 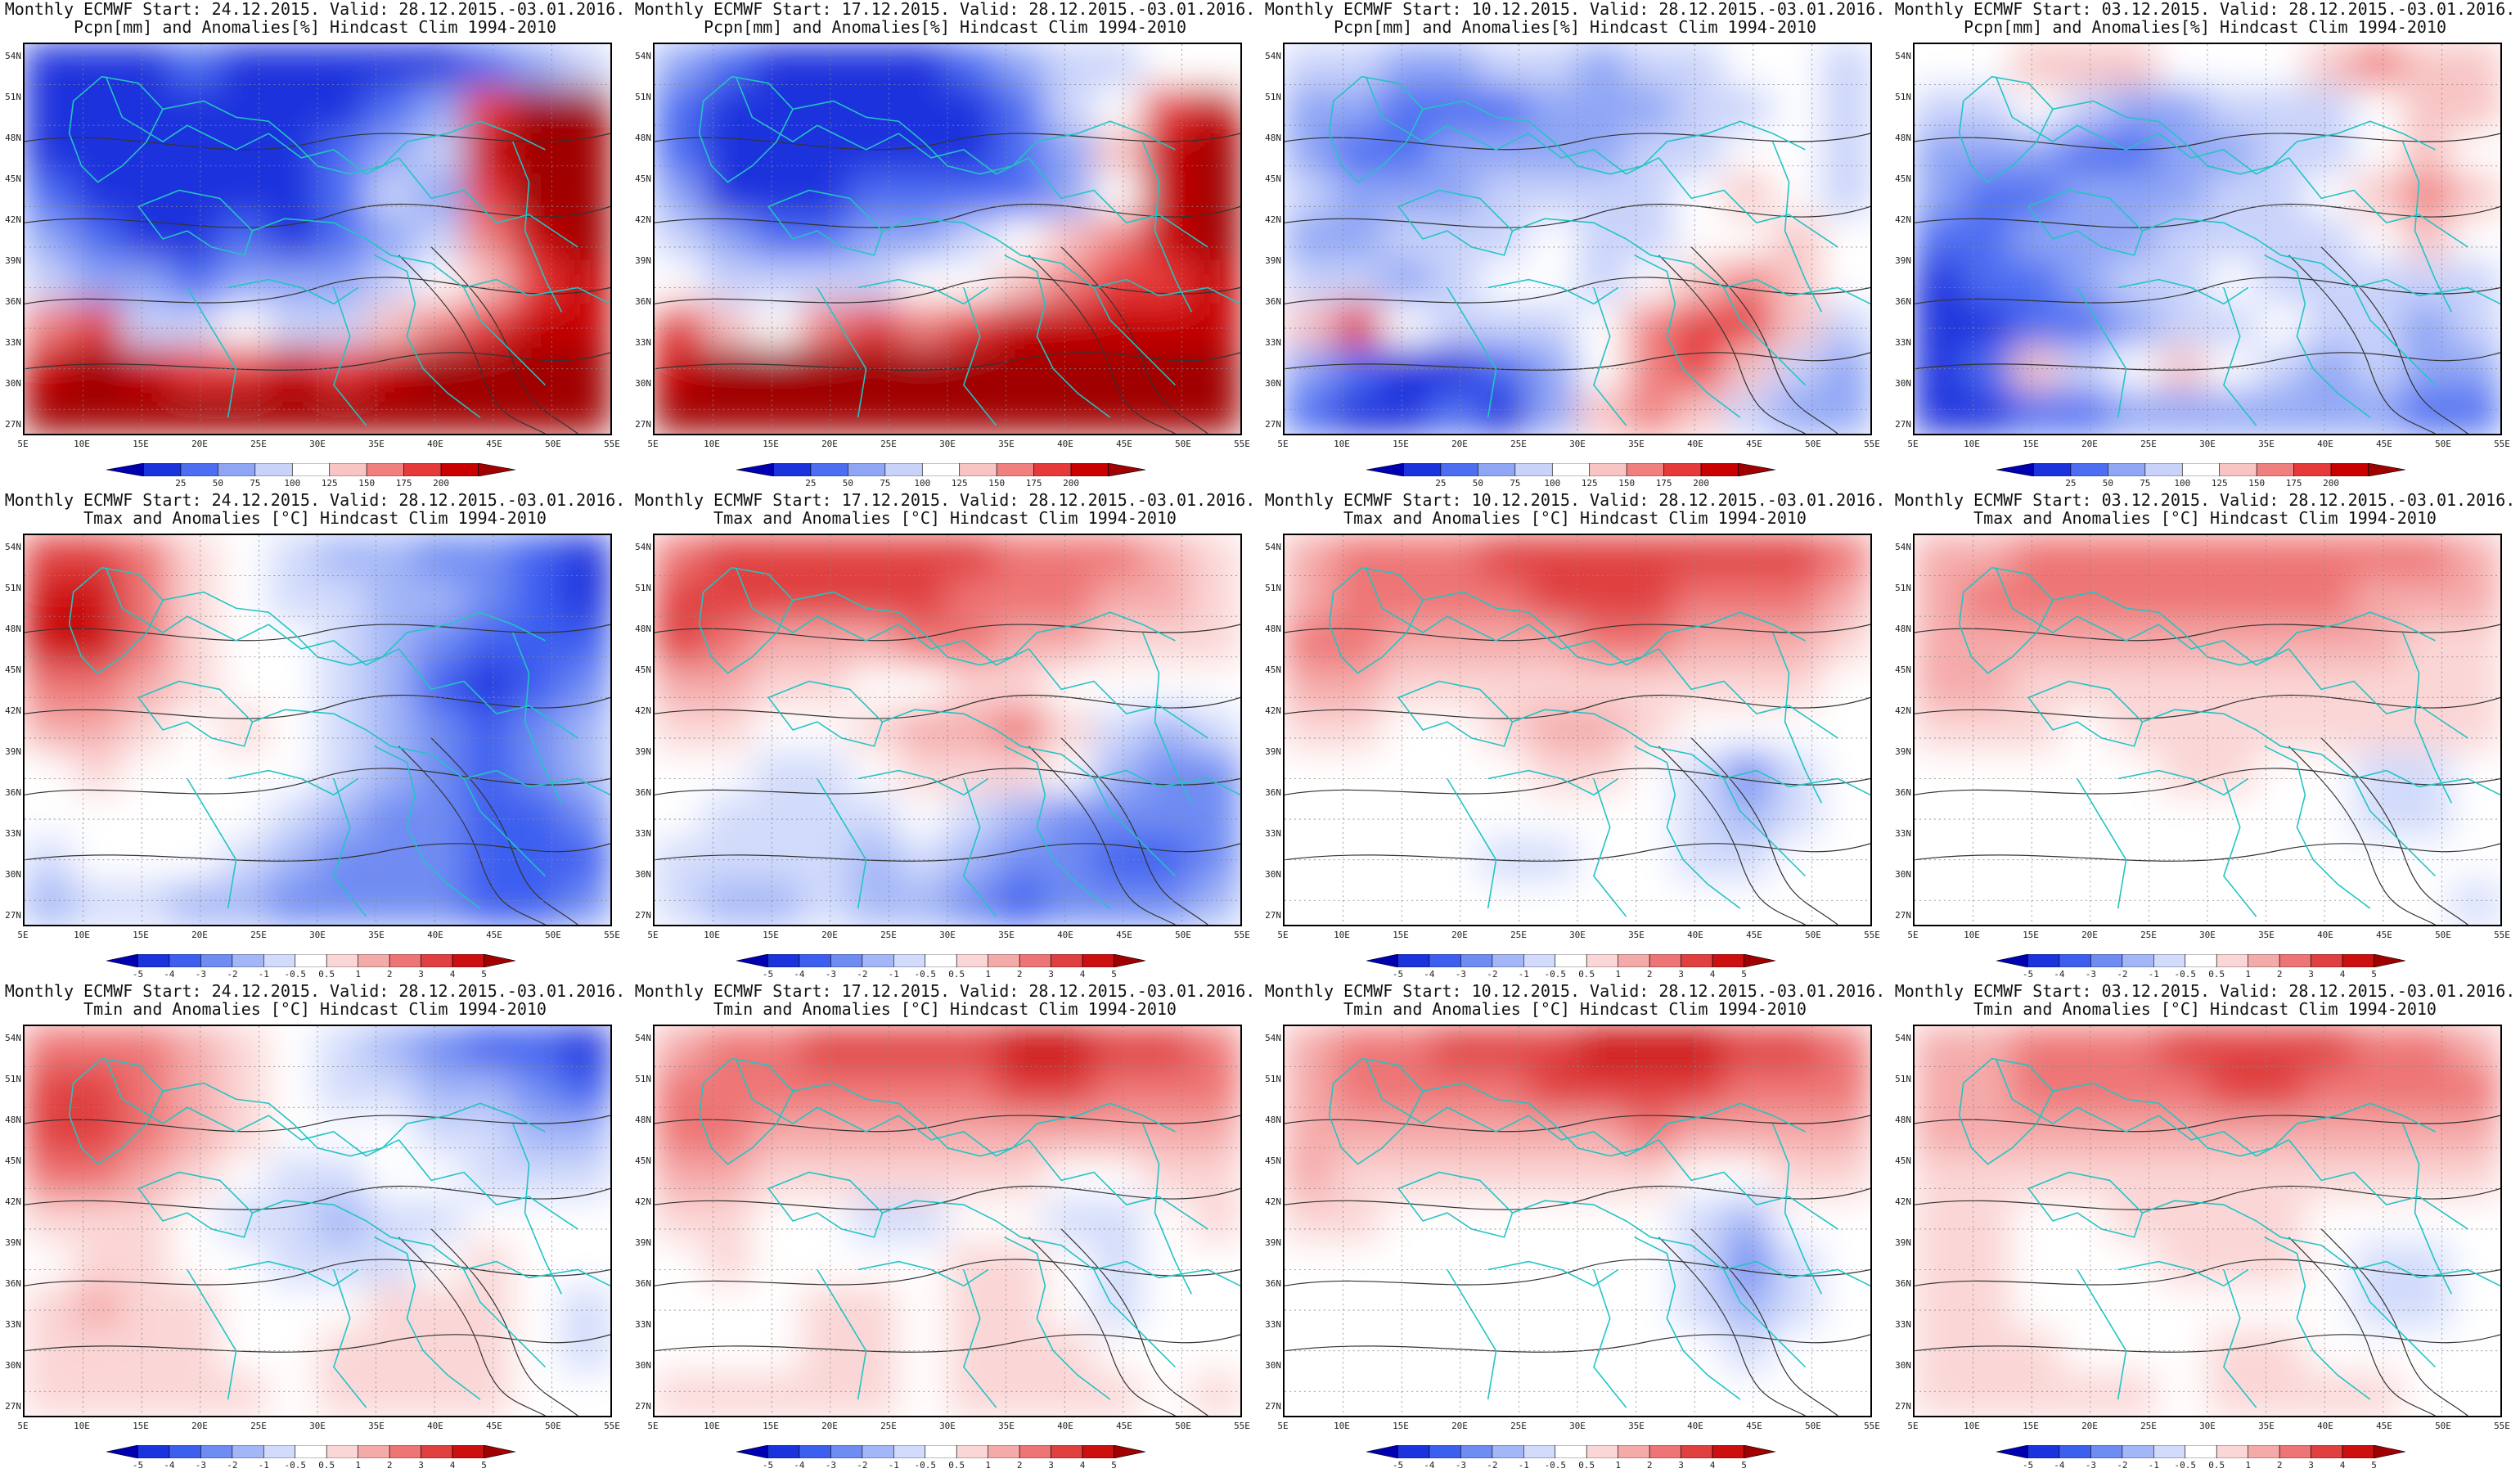 I want to click on colorbar-label: 5, so click(x=2374, y=1465).